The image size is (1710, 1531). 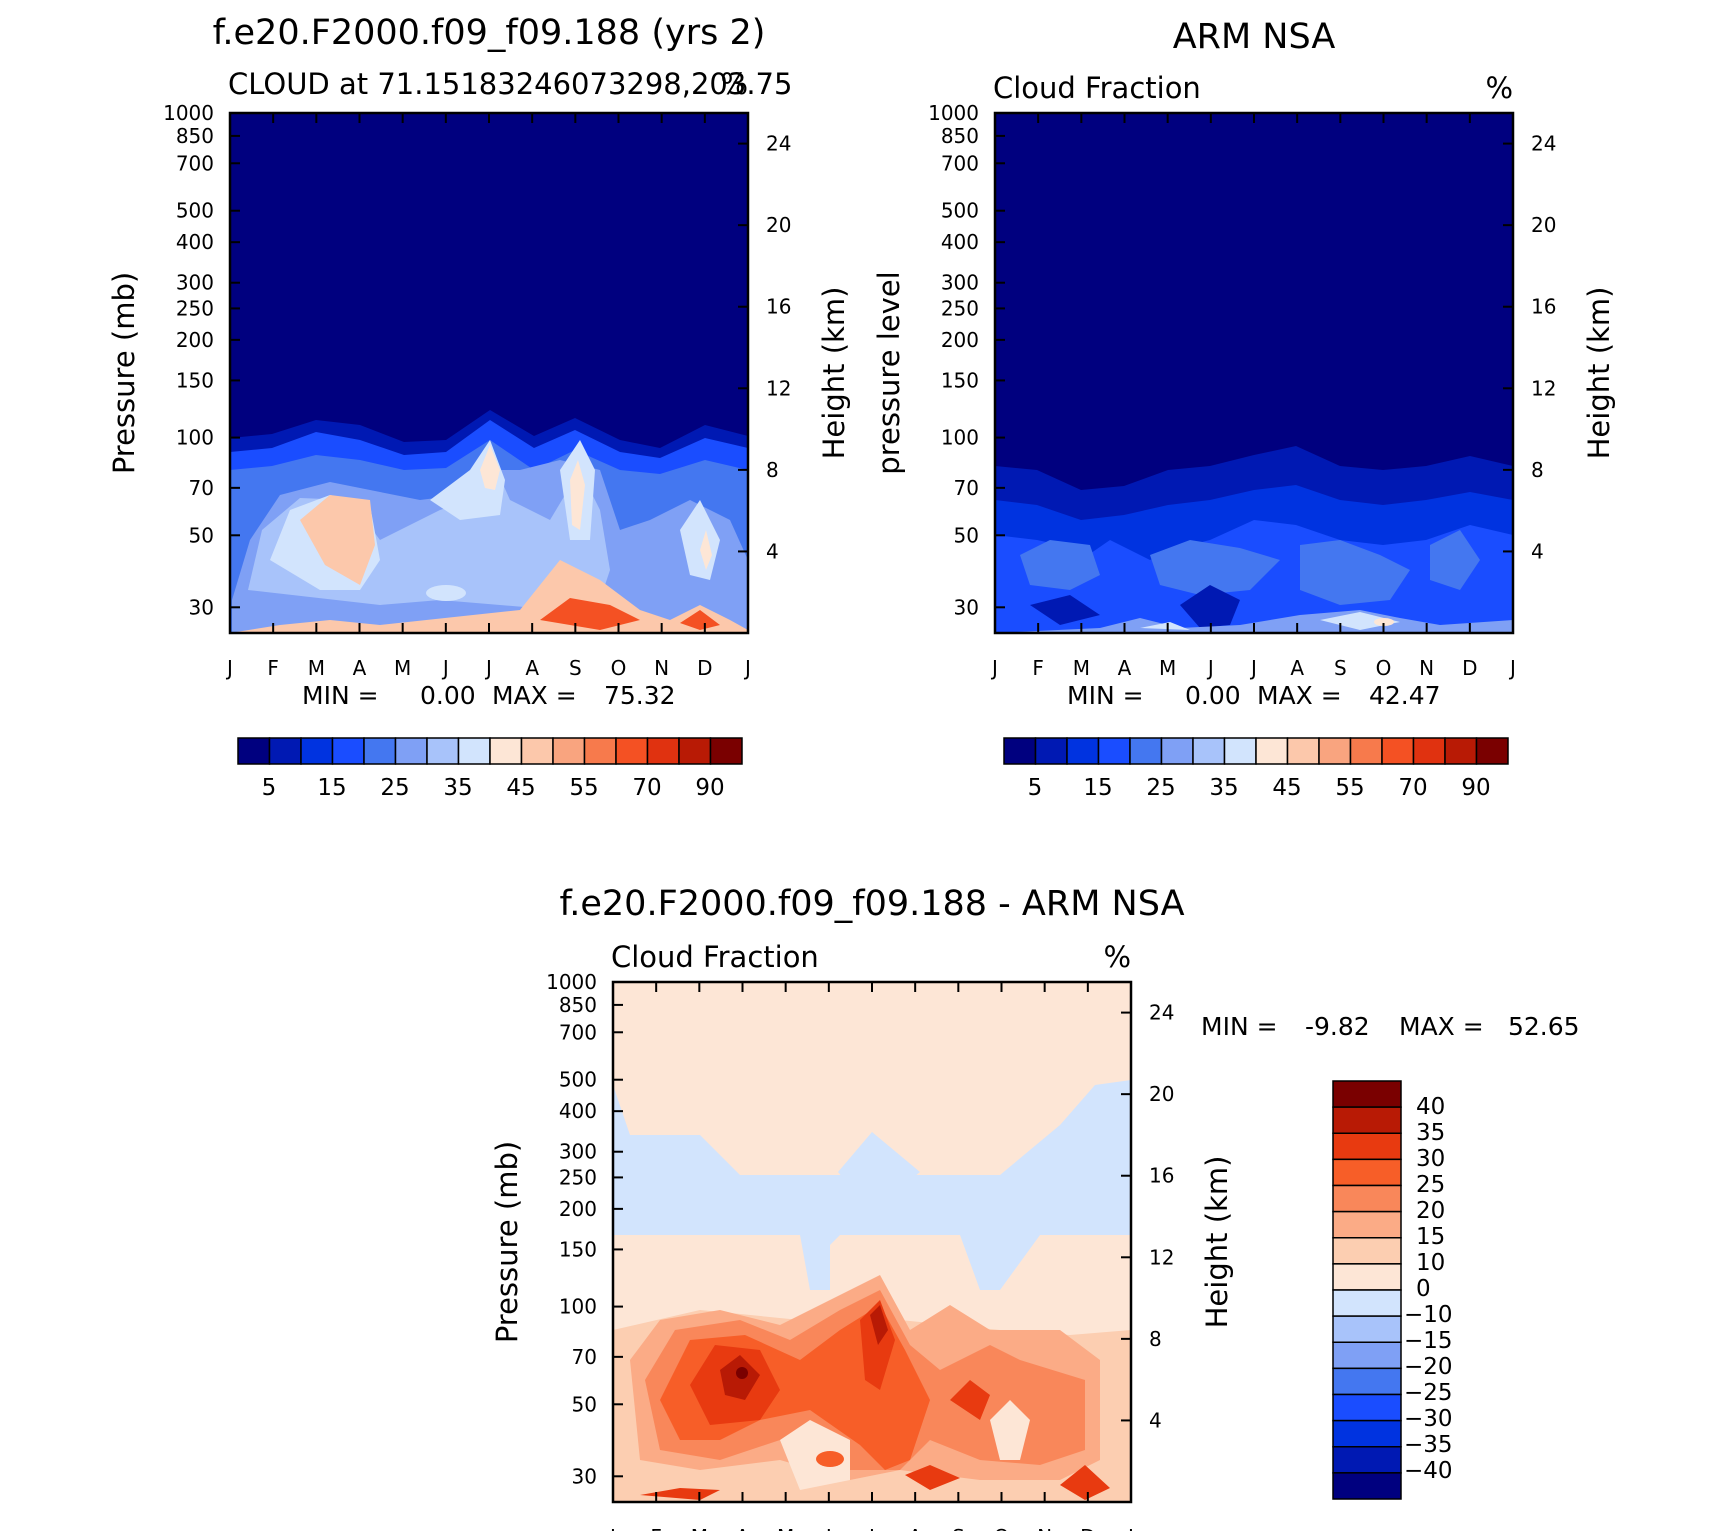 What do you see at coordinates (1161, 1094) in the screenshot?
I see `diff-rtick-label-1: 20` at bounding box center [1161, 1094].